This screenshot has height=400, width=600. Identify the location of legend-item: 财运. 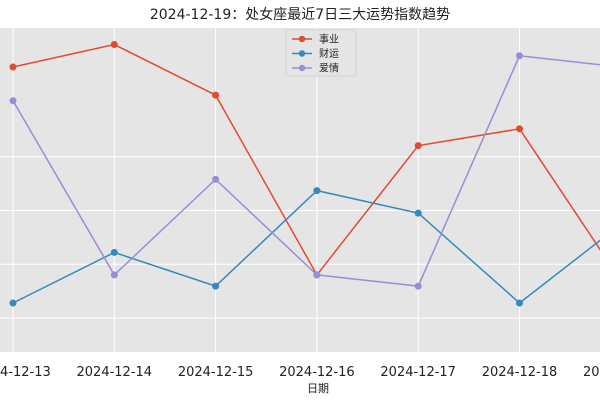
(315, 53).